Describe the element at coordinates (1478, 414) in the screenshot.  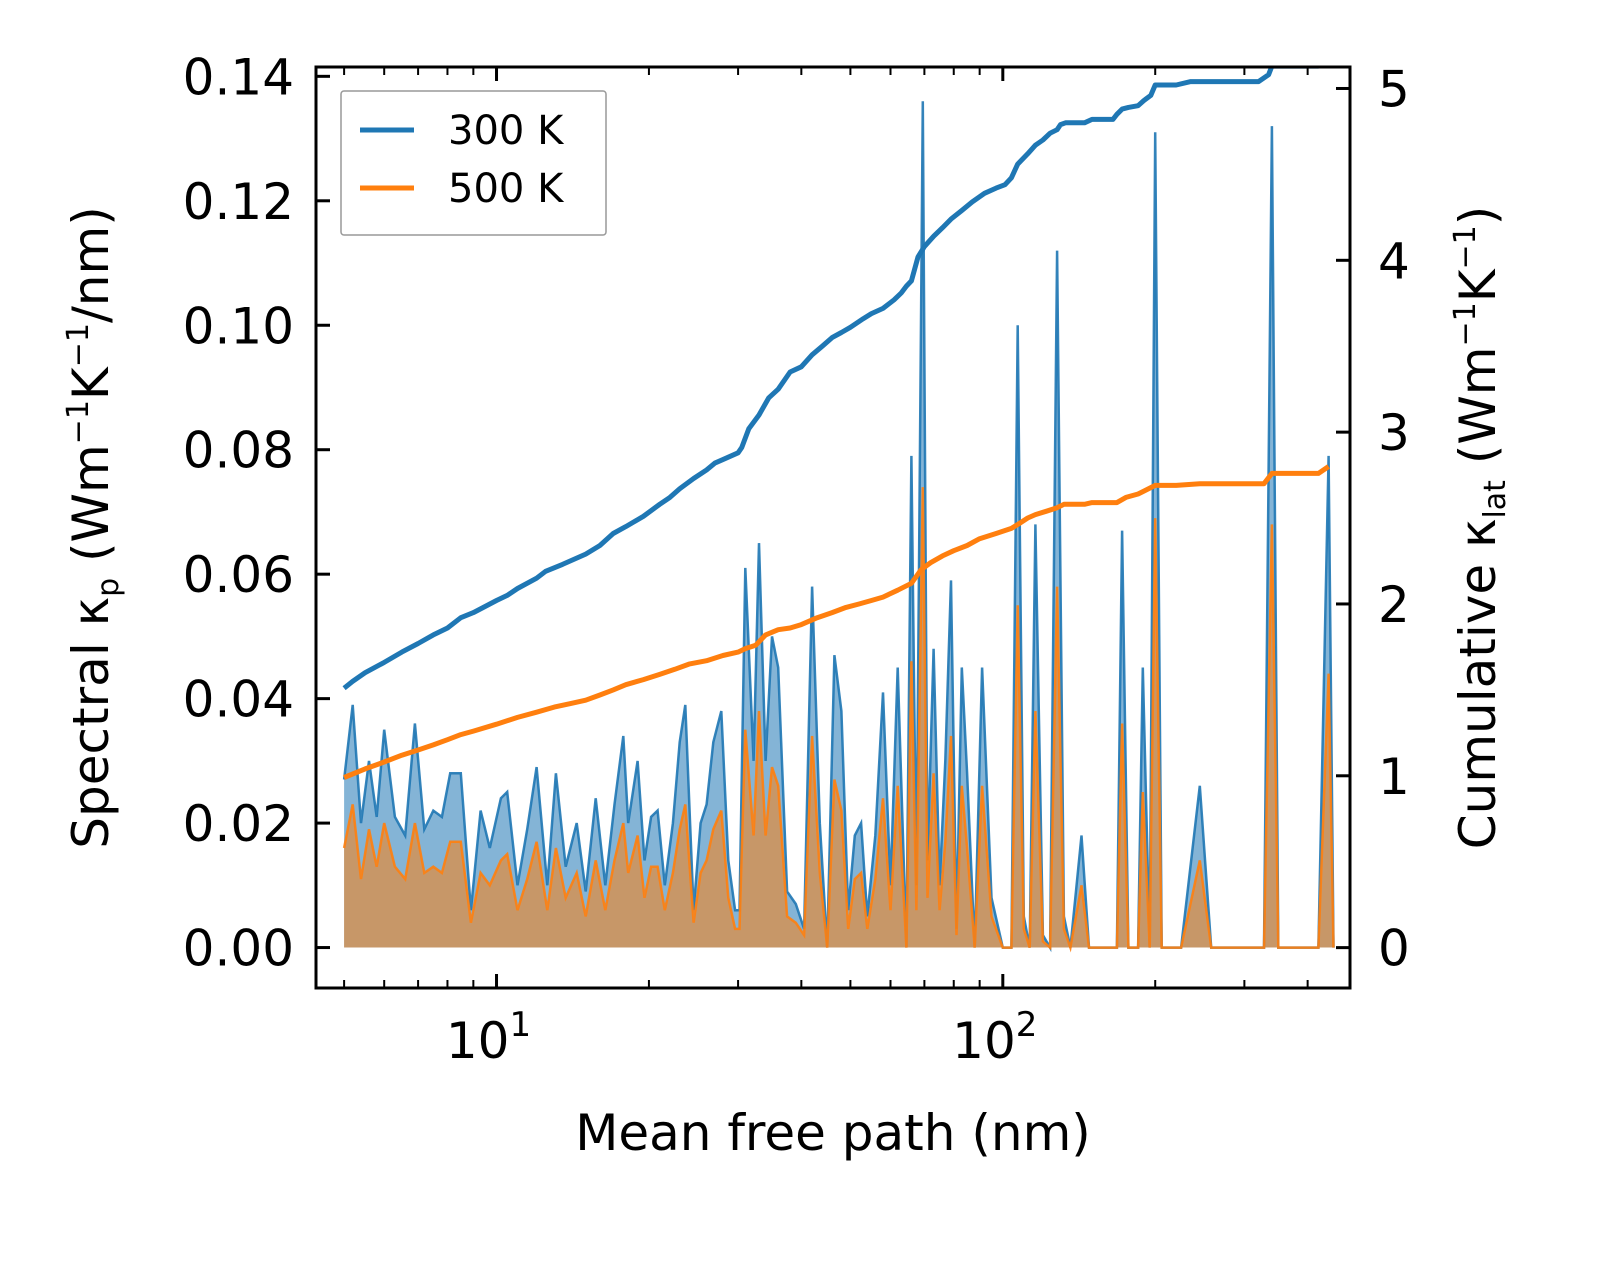
I see `y-right-label-units-a: (Wm` at that location.